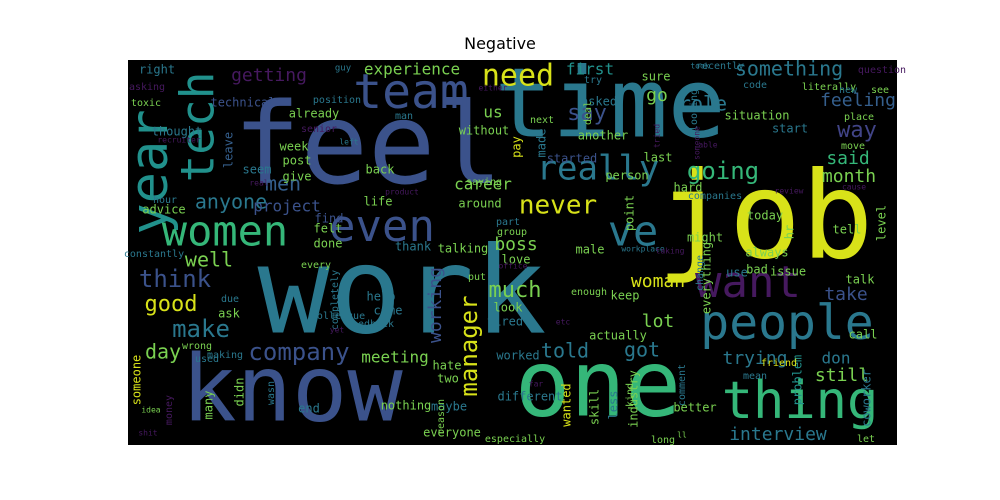  I want to click on cloud-word: always, so click(766, 253).